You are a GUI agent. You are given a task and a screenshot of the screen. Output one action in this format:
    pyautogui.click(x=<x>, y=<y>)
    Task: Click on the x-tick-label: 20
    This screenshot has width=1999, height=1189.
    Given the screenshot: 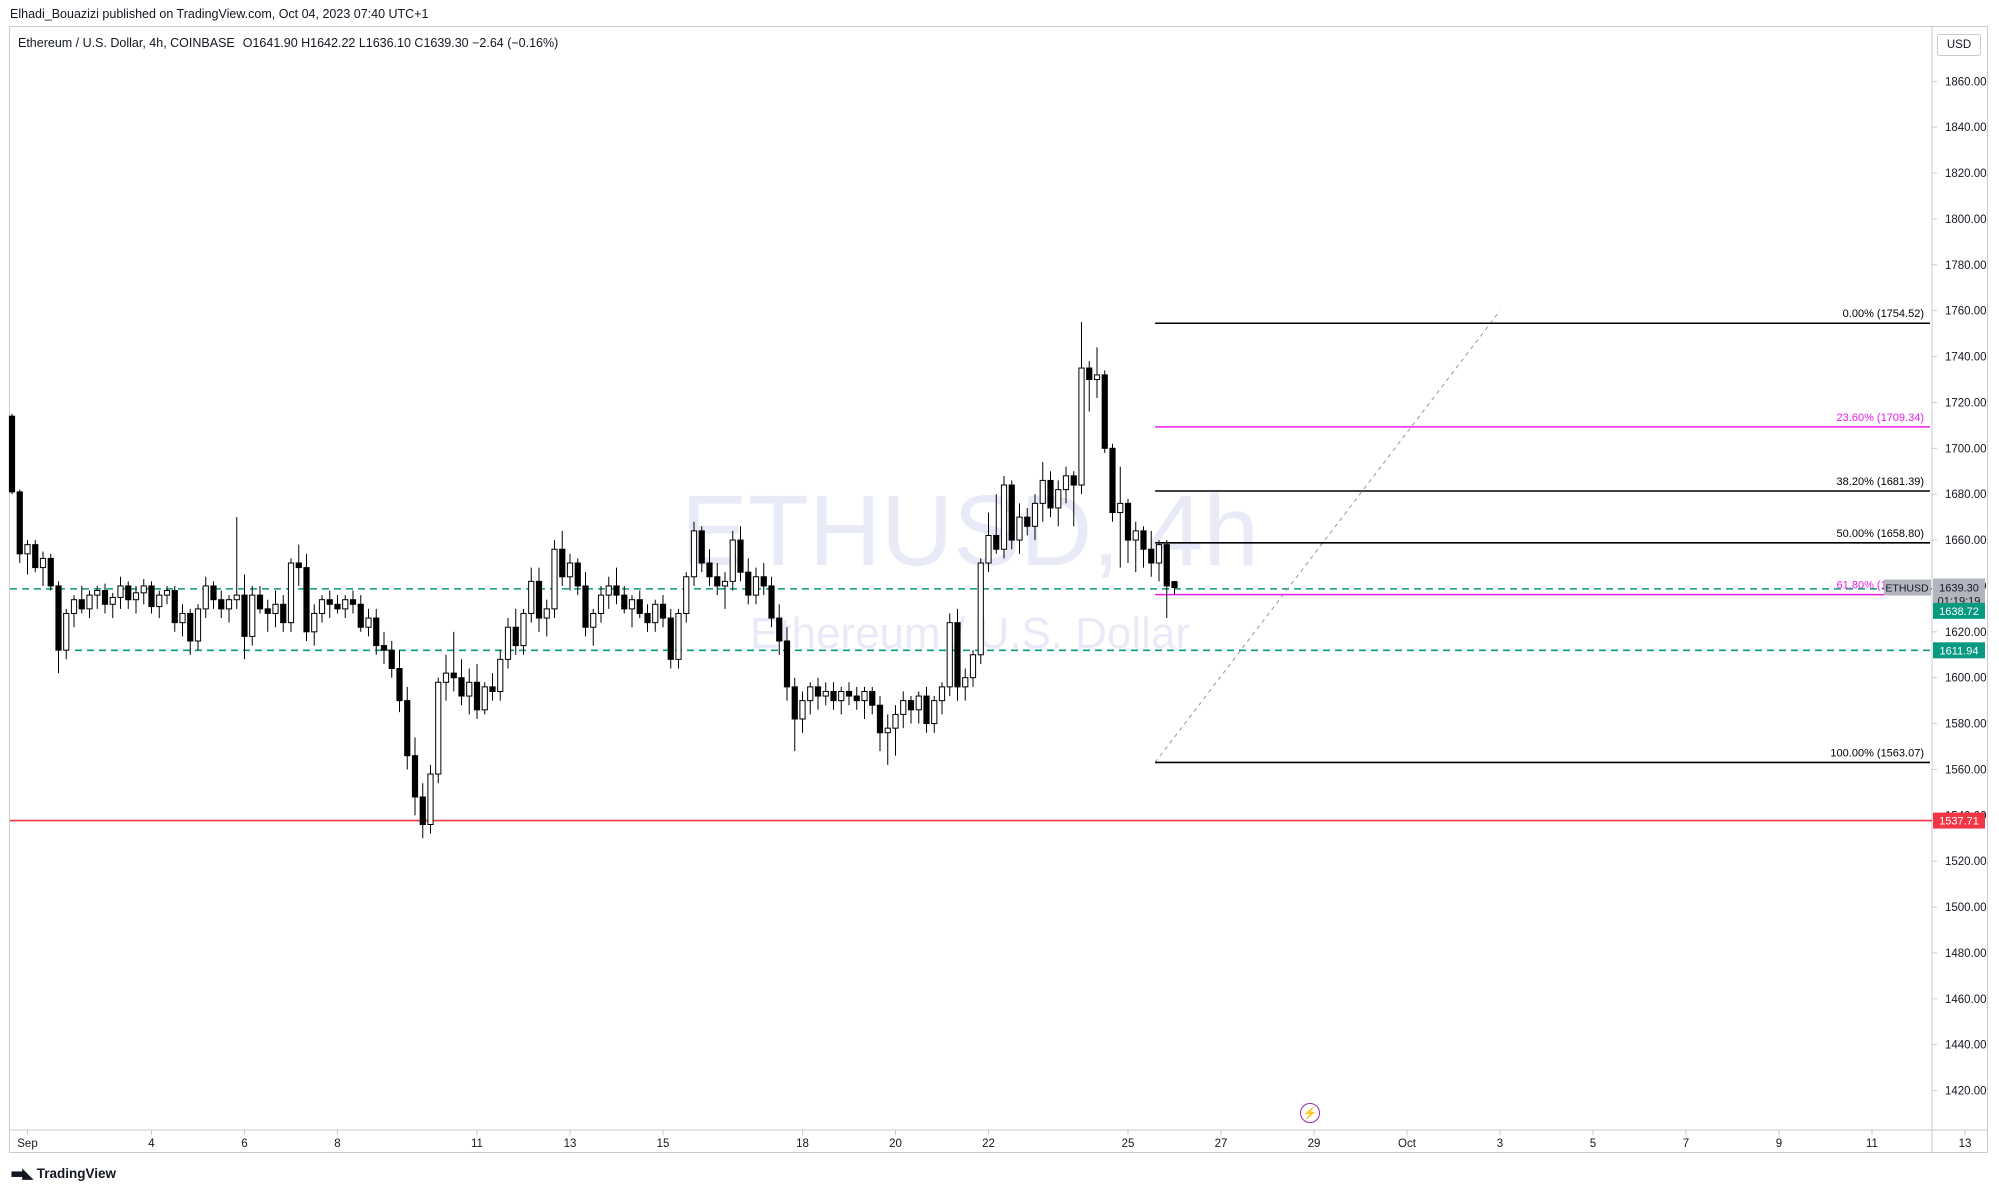 What is the action you would take?
    pyautogui.click(x=895, y=1144)
    